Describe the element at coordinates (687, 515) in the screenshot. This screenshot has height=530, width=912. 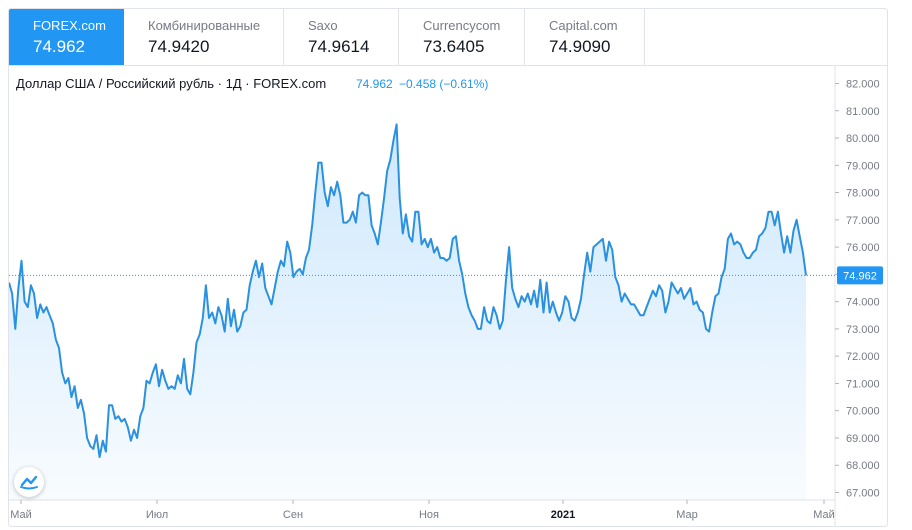
I see `x-tick-label: Мар` at that location.